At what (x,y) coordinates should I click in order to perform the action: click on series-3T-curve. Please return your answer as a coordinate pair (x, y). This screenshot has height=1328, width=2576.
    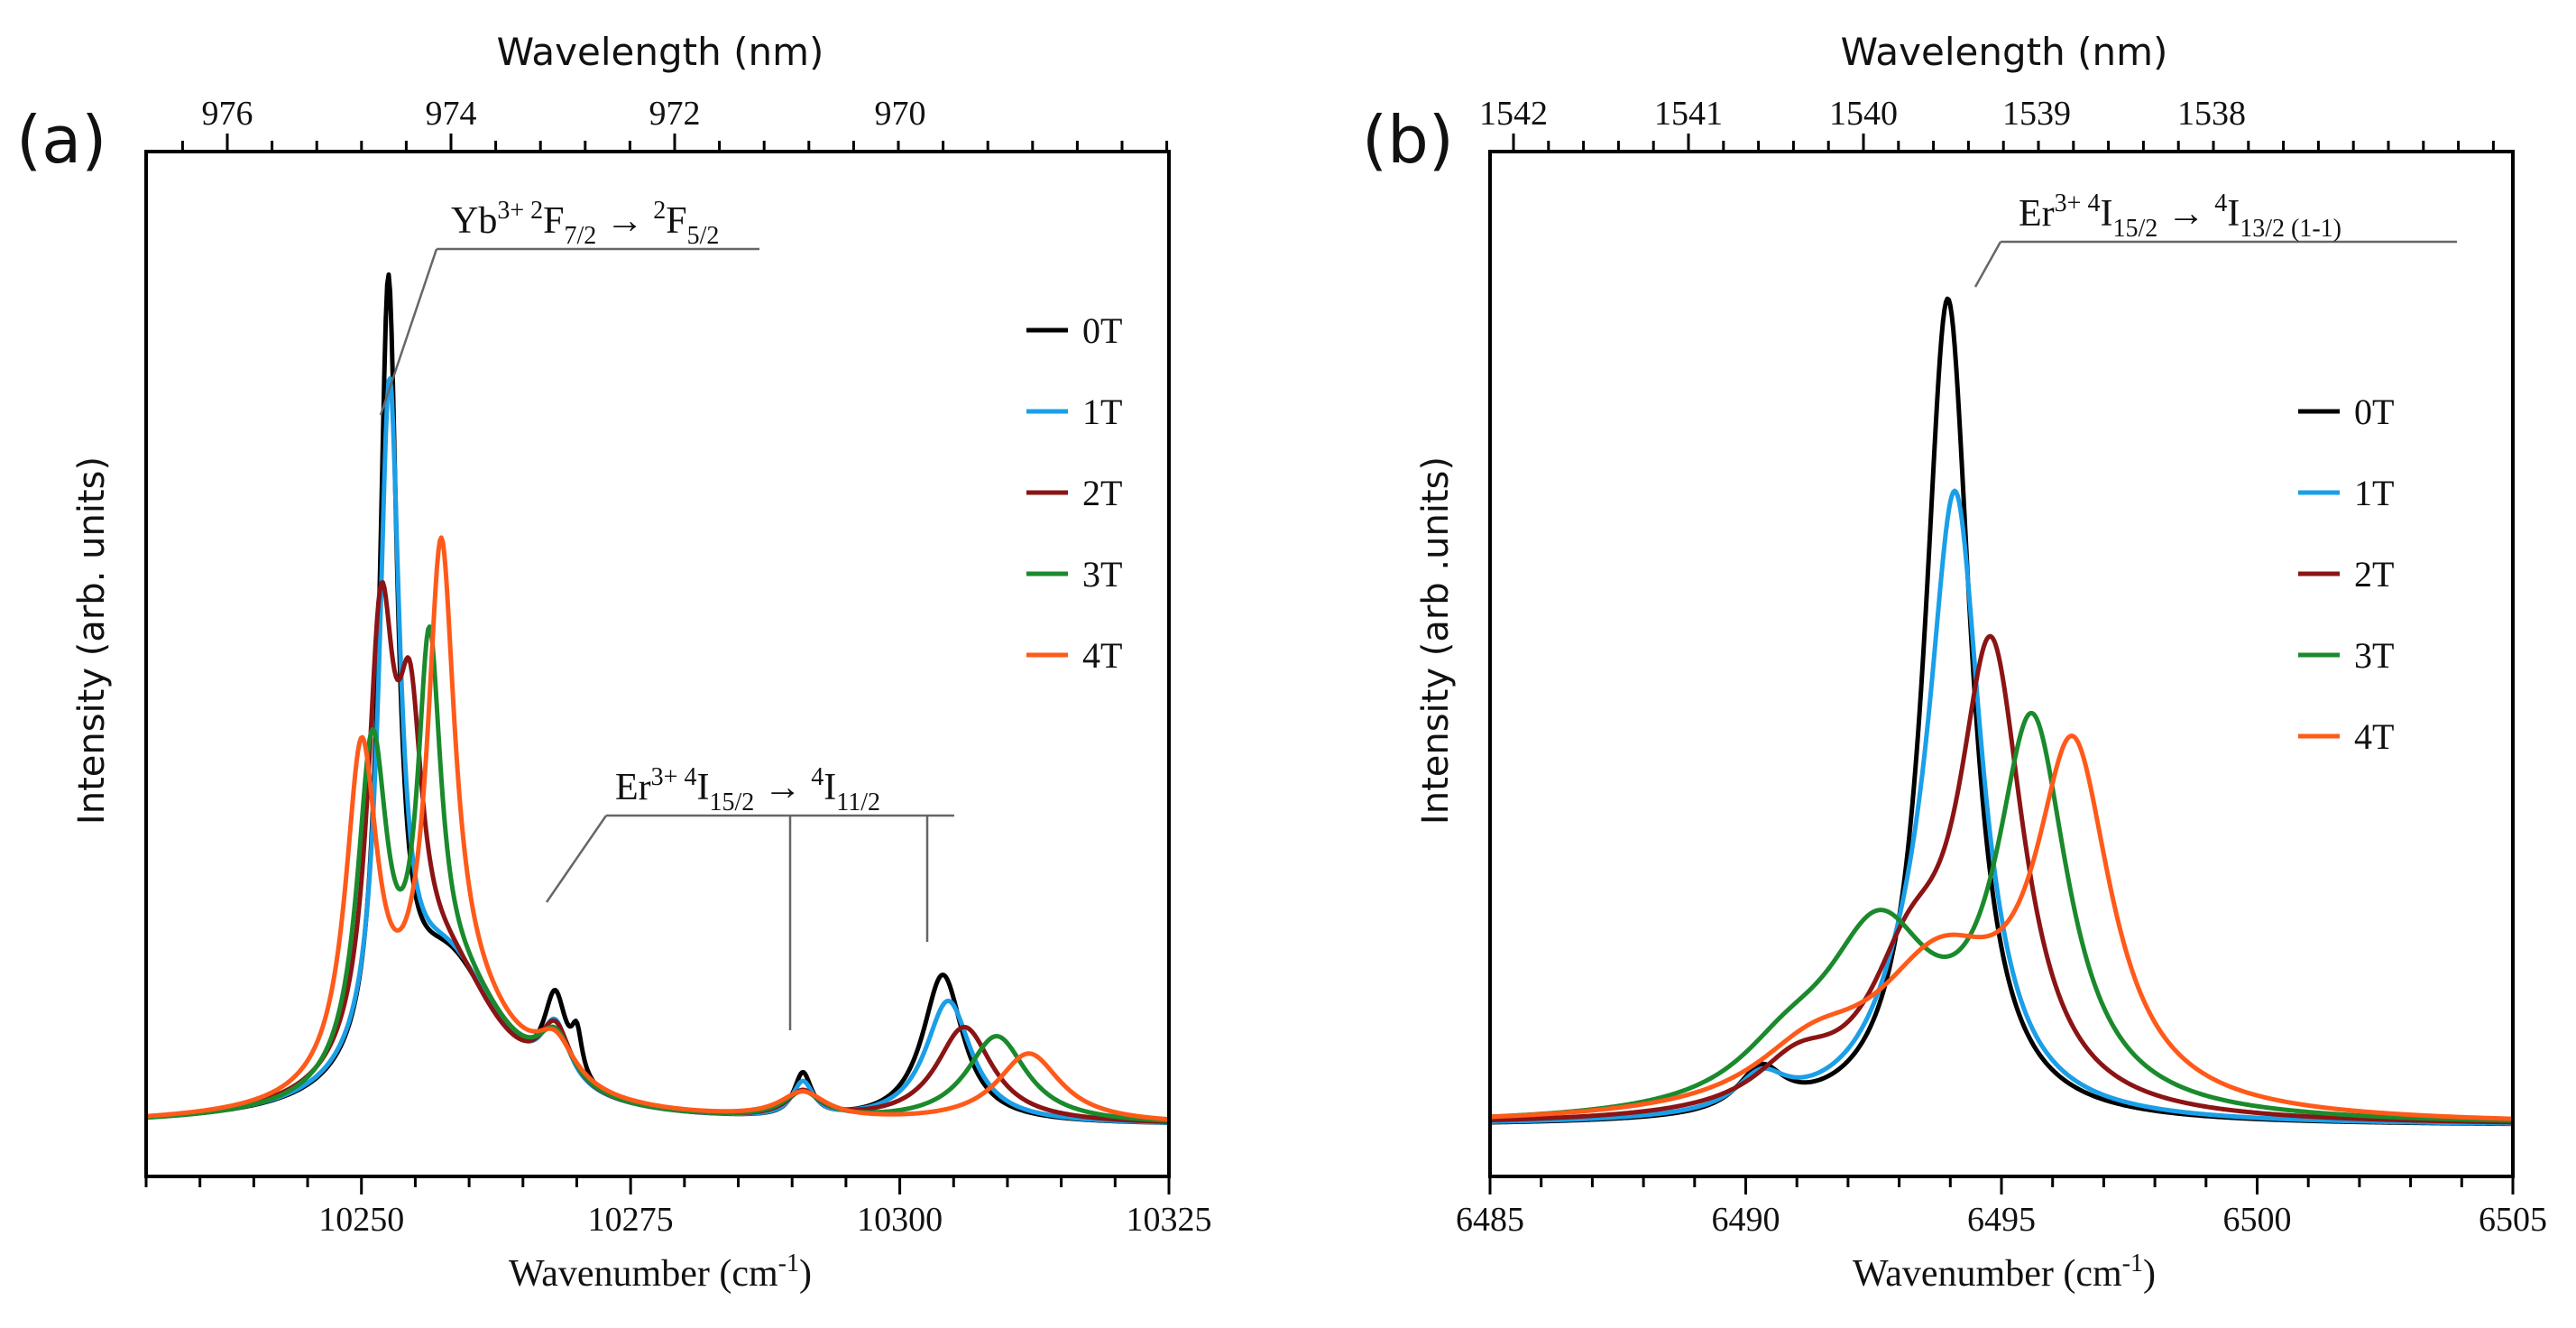
    Looking at the image, I should click on (2001, 917).